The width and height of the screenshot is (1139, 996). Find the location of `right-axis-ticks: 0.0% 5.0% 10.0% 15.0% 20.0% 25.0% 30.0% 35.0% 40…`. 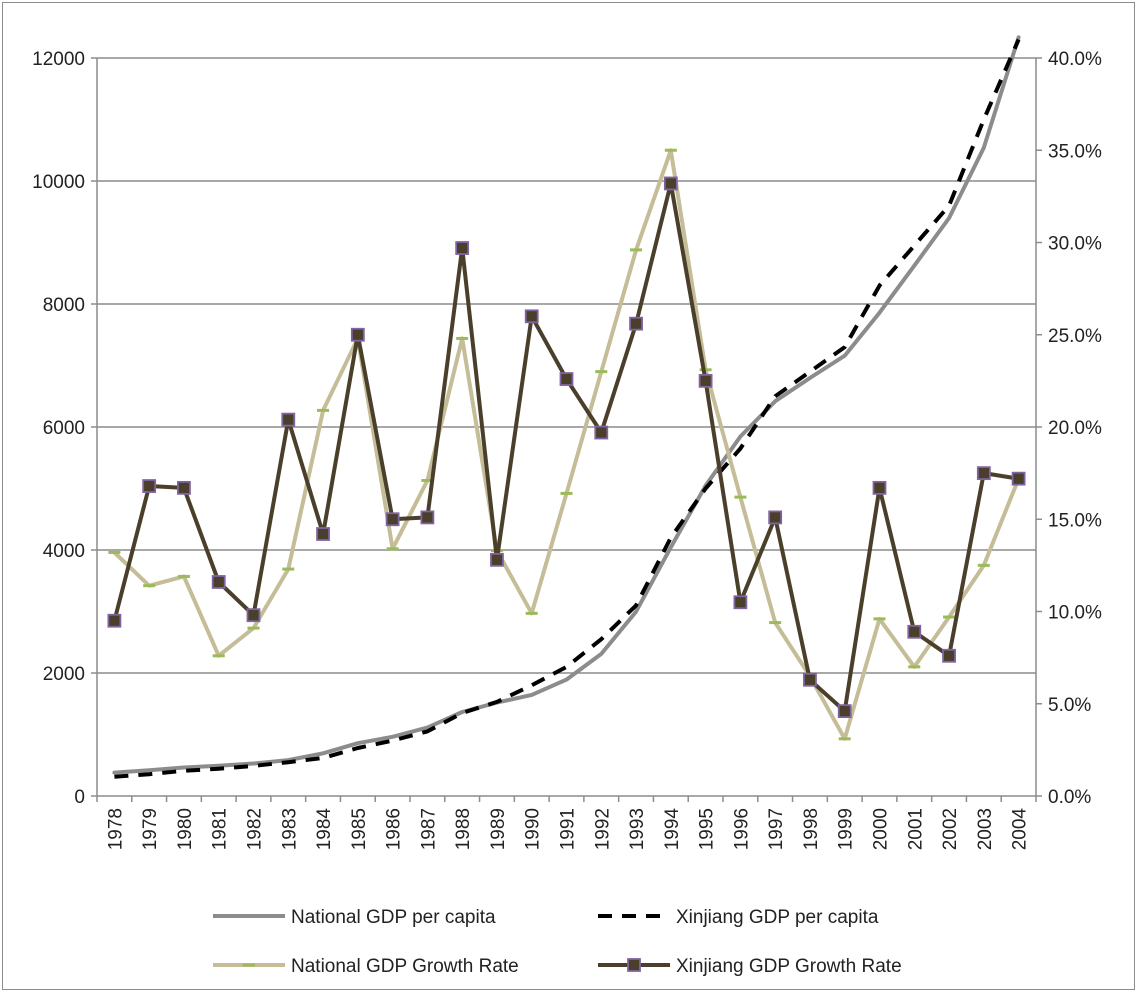

right-axis-ticks: 0.0% 5.0% 10.0% 15.0% 20.0% 25.0% 30.0% 35.0% 40… is located at coordinates (1069, 428).